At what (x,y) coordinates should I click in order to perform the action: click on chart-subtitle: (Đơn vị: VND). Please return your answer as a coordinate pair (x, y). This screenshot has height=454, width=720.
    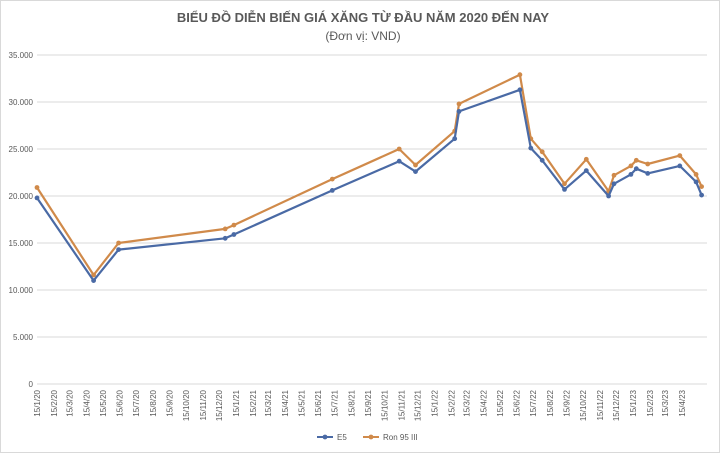
    Looking at the image, I should click on (362, 36).